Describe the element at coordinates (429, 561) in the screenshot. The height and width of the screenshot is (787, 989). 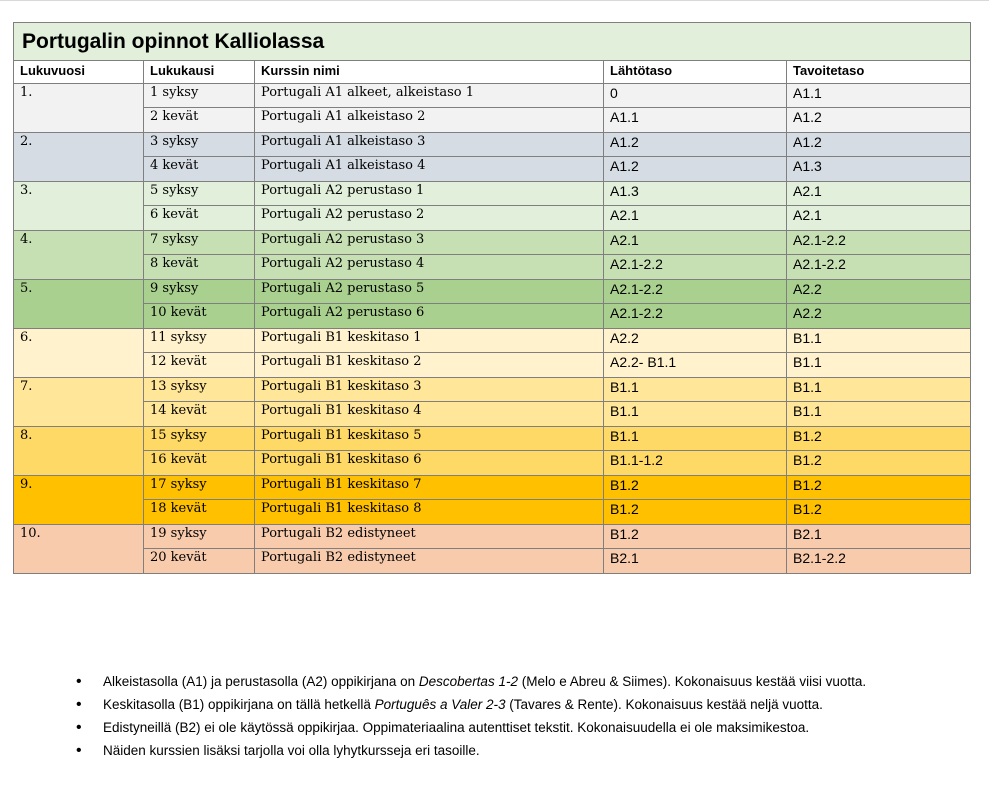
I see `course-name-cell: Portugali B2 edistyneet` at that location.